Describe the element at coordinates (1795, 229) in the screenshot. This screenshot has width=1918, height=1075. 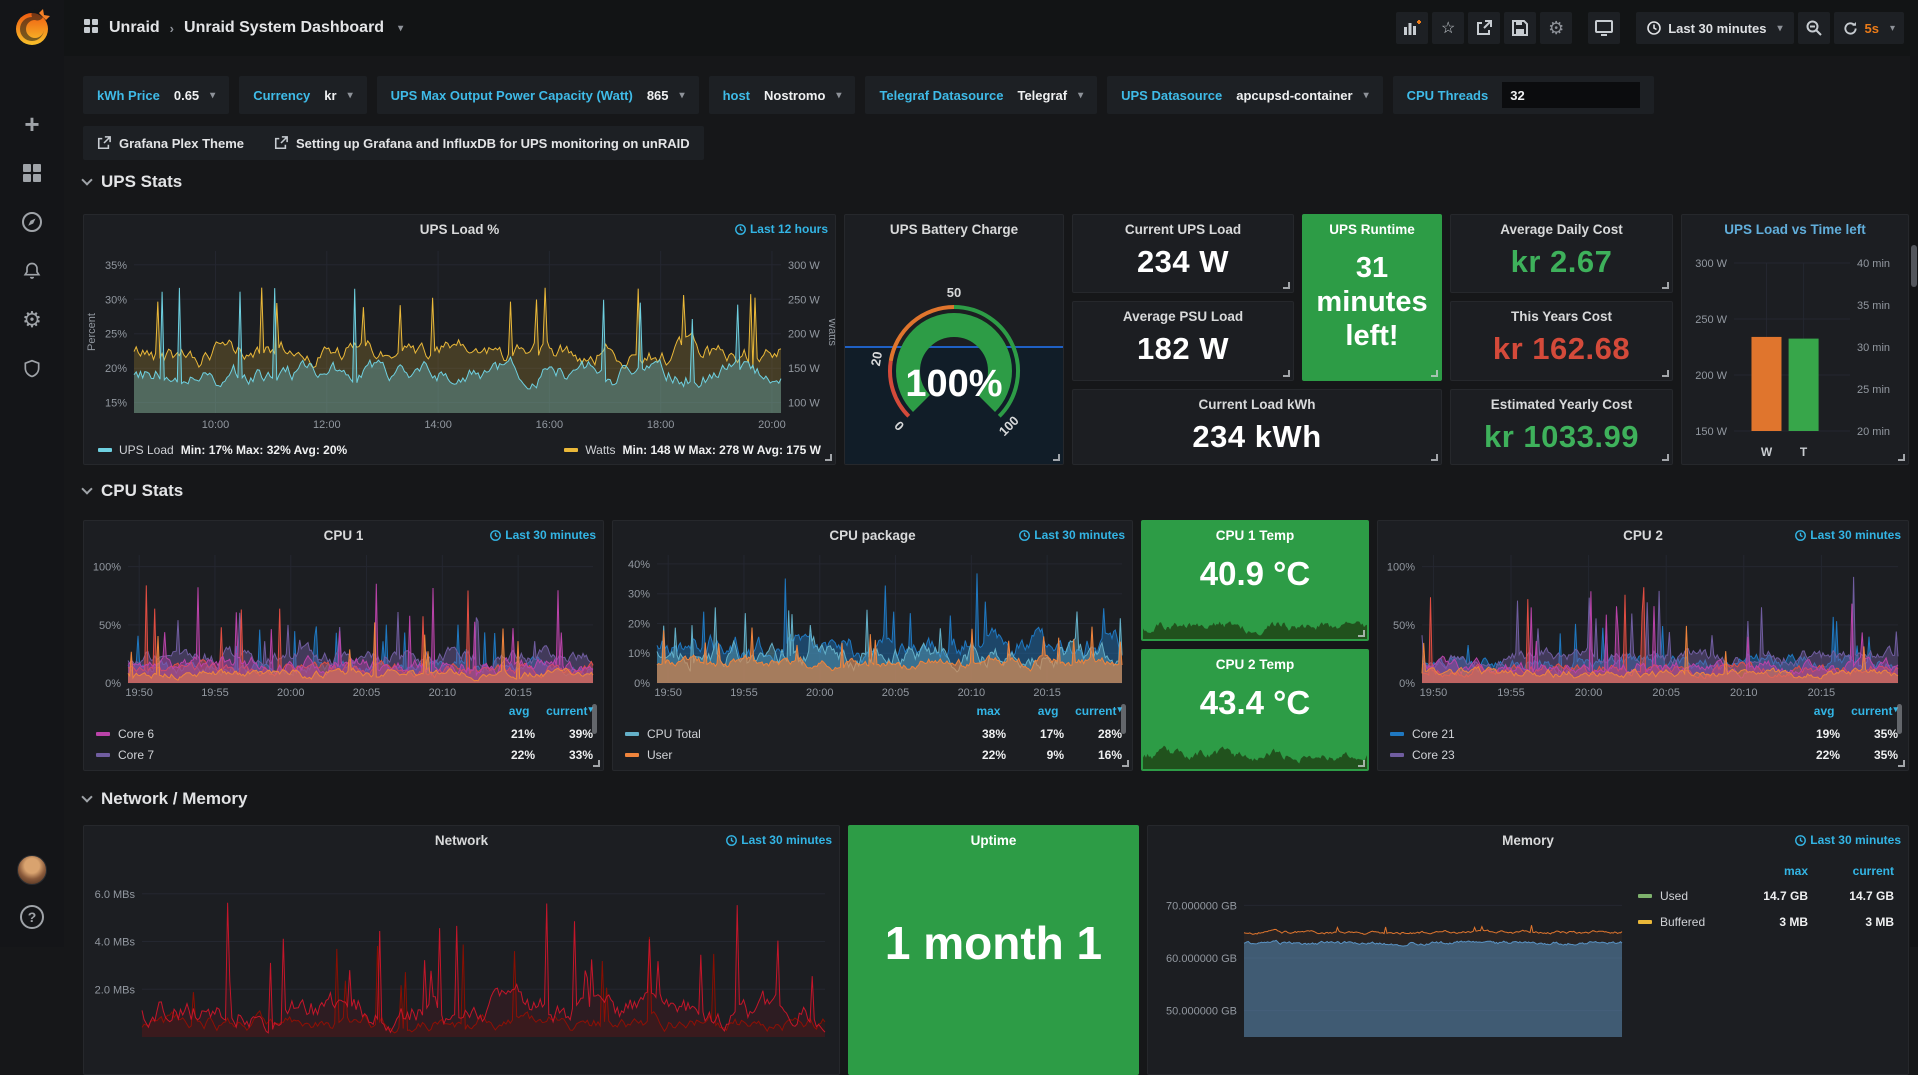
I see `panel-title: UPS Load vs Time left` at that location.